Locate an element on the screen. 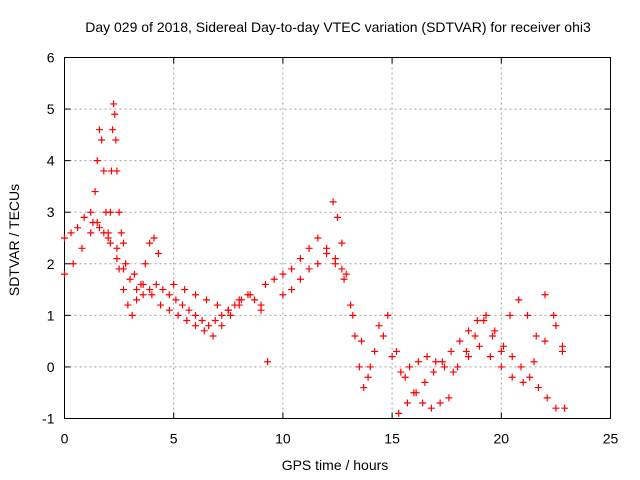 Image resolution: width=640 pixels, height=480 pixels. y-axis-label: SDTVAR / TECUs is located at coordinates (14, 240).